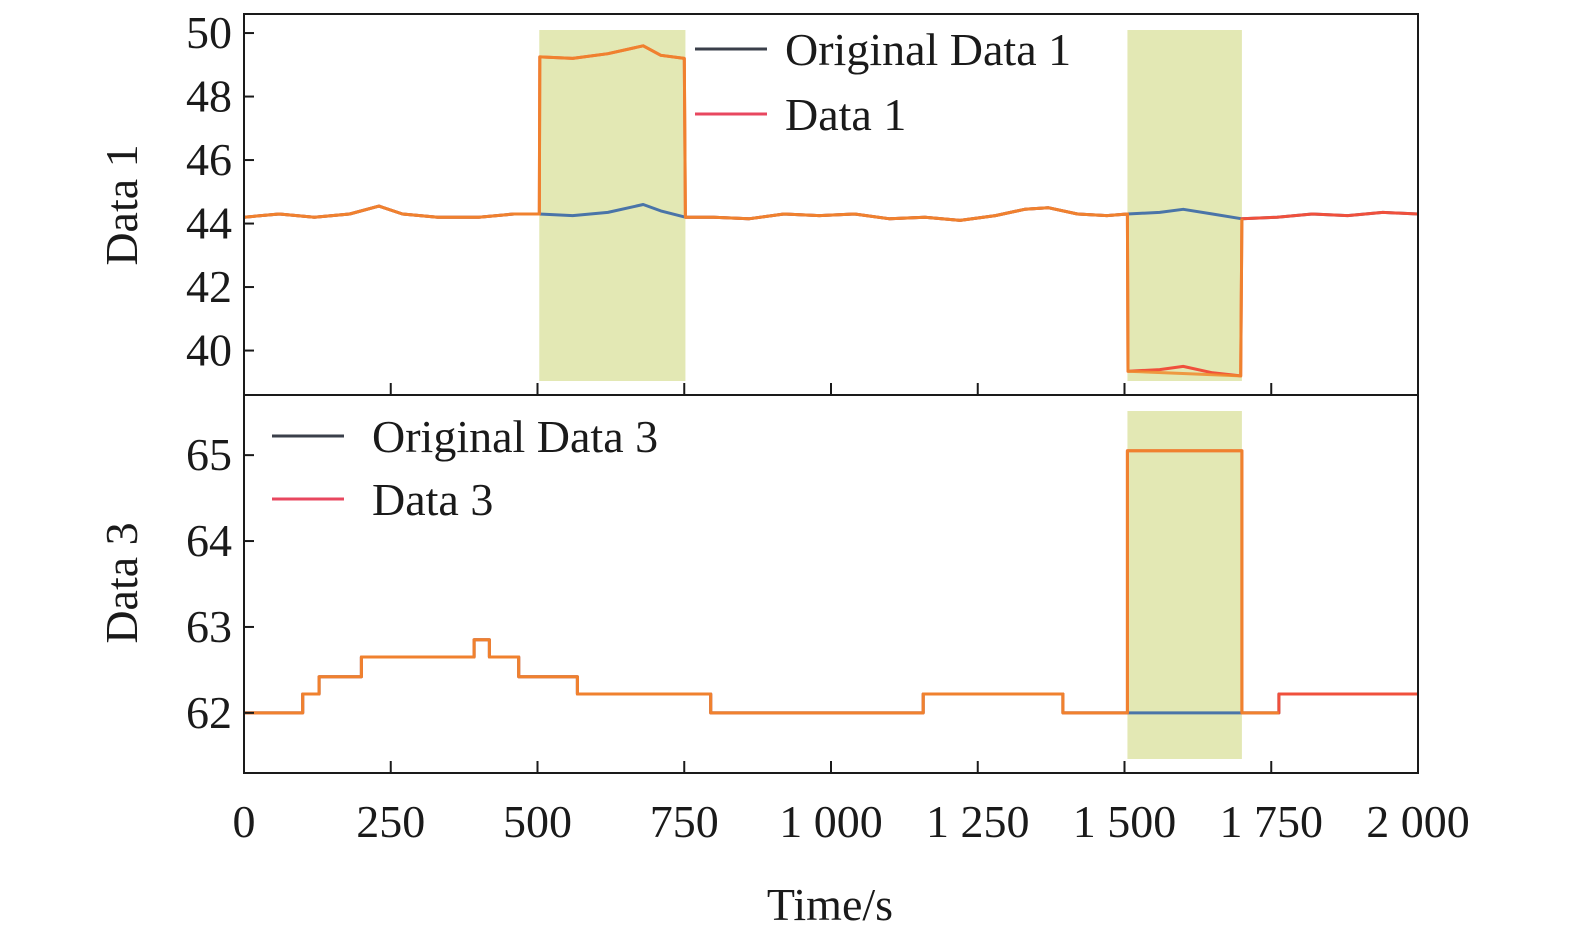  Describe the element at coordinates (209, 159) in the screenshot. I see `y-tick-label: 46` at that location.